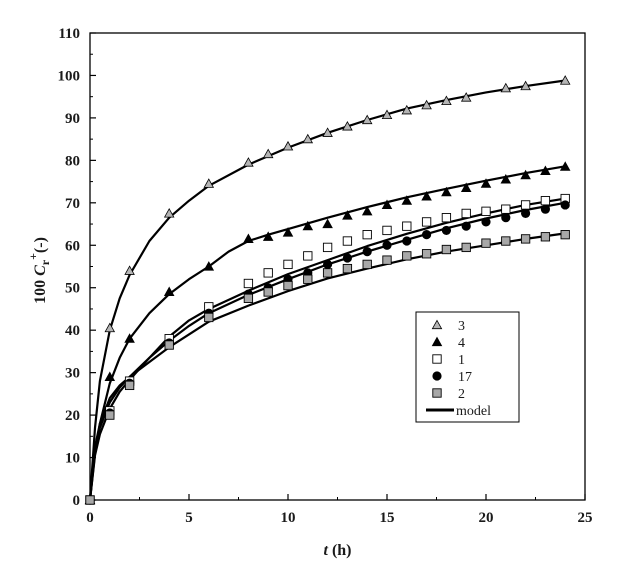 The image size is (623, 577). Describe the element at coordinates (387, 518) in the screenshot. I see `x-tick-label: 15` at that location.